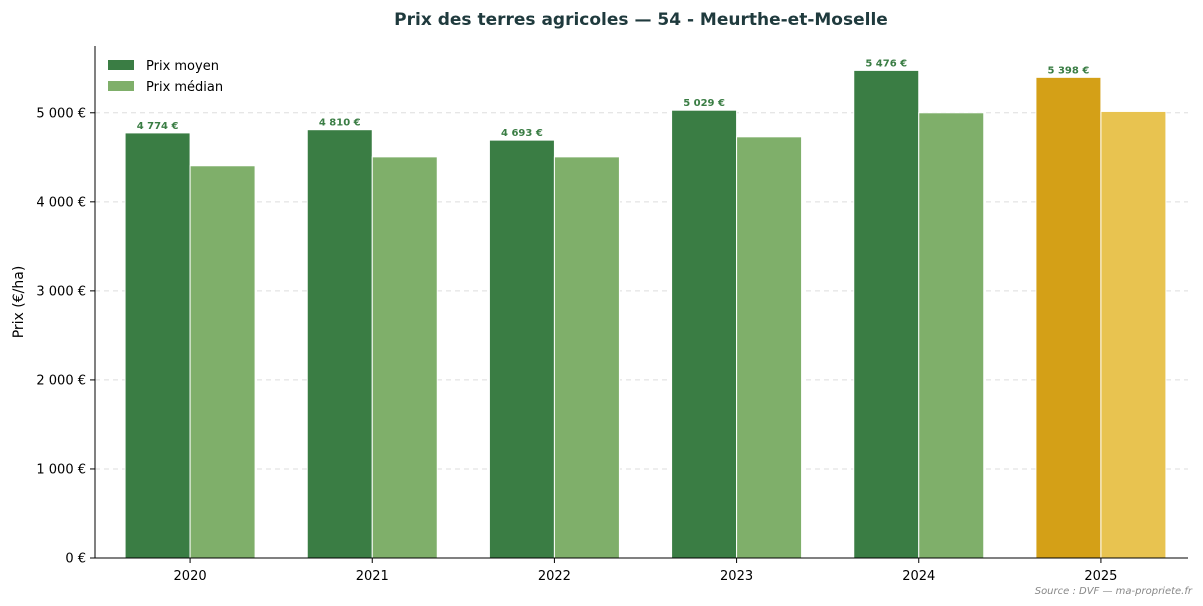 Image resolution: width=1203 pixels, height=606 pixels. I want to click on x-tick-label: 2025, so click(1100, 576).